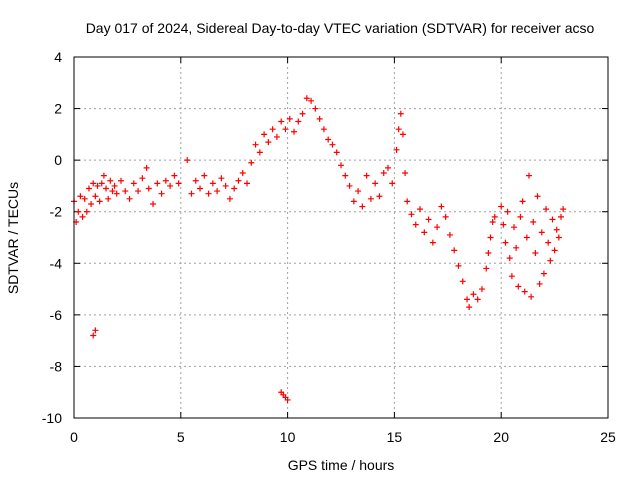 This screenshot has width=640, height=480. Describe the element at coordinates (608, 437) in the screenshot. I see `x-tick-label: 25` at that location.